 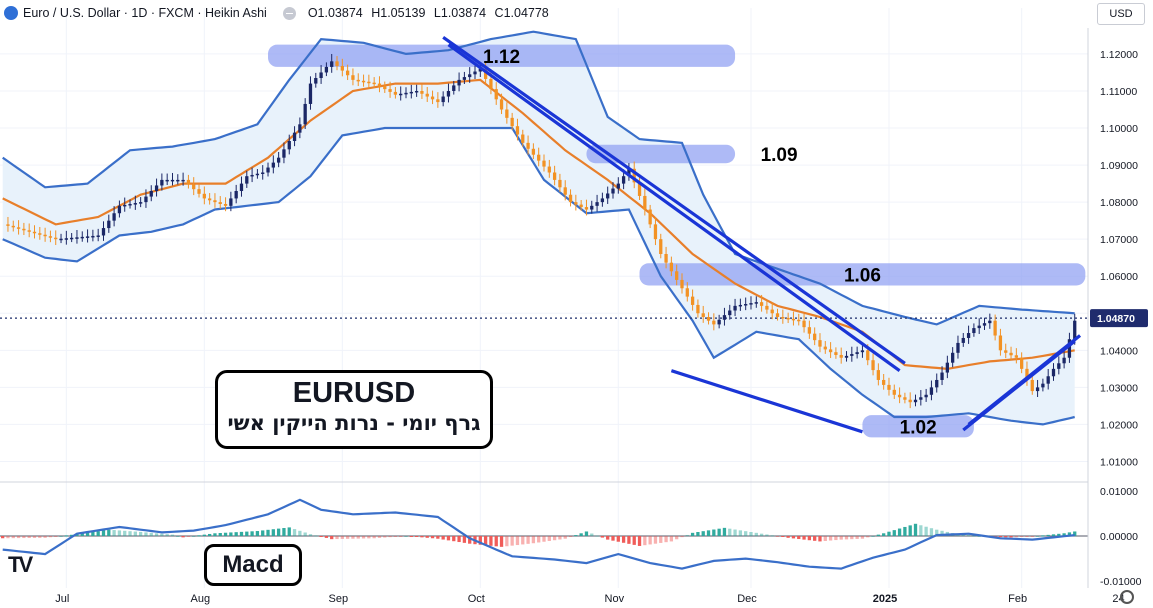 What do you see at coordinates (1118, 92) in the screenshot?
I see `price-tick-label: 1.11000` at bounding box center [1118, 92].